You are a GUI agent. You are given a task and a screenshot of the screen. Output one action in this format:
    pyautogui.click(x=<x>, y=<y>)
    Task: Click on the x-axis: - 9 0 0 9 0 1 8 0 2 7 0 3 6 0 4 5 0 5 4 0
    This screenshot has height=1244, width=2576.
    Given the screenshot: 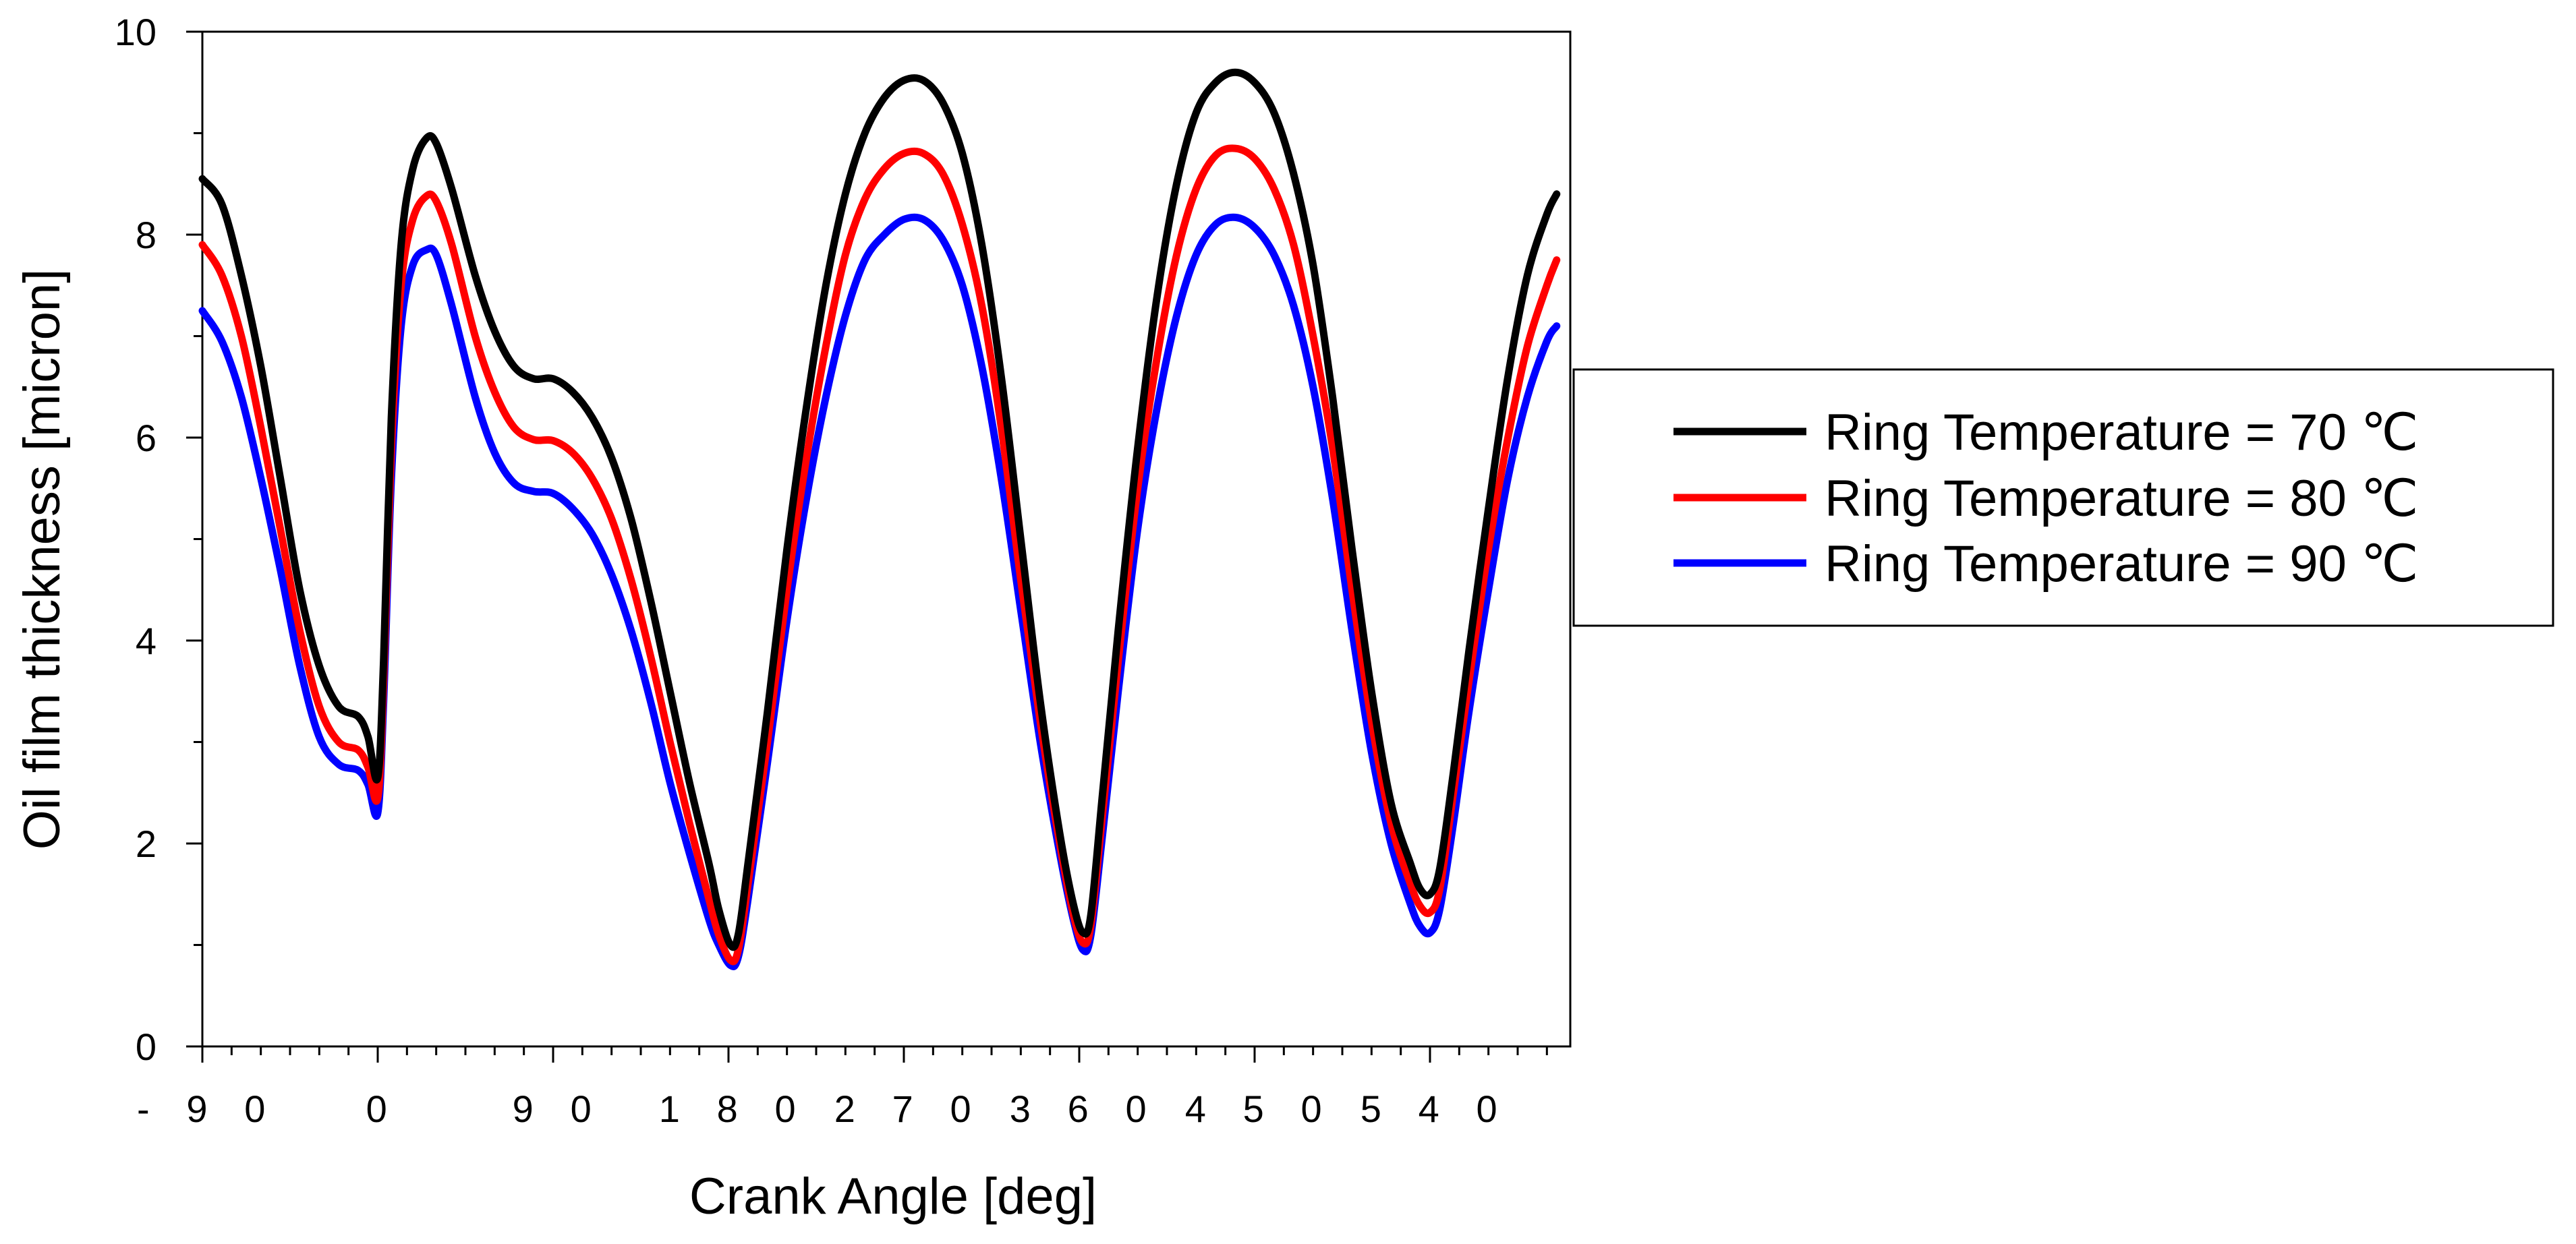 What is the action you would take?
    pyautogui.click(x=842, y=1088)
    